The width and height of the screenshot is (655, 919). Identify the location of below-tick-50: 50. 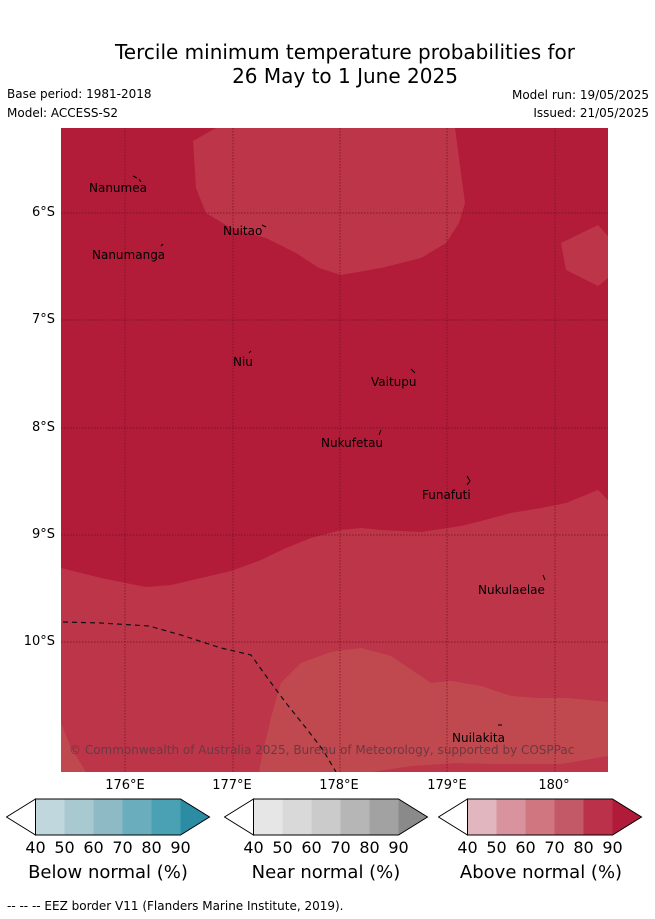
(64, 847).